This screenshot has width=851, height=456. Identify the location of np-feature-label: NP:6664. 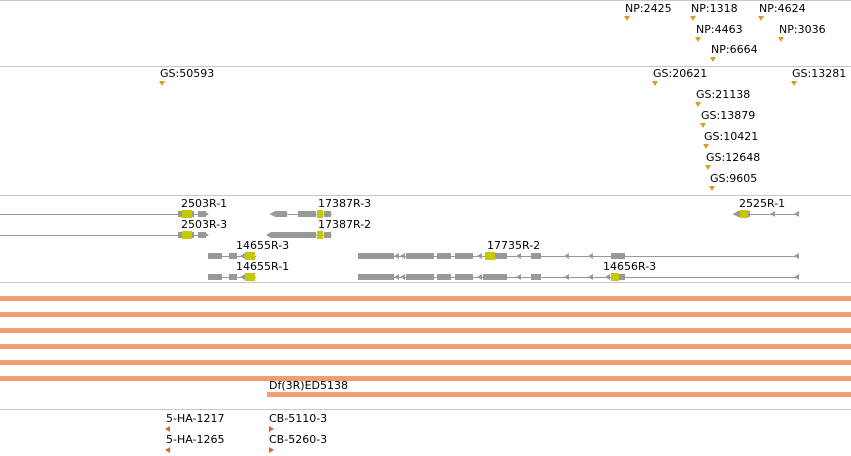
(734, 49).